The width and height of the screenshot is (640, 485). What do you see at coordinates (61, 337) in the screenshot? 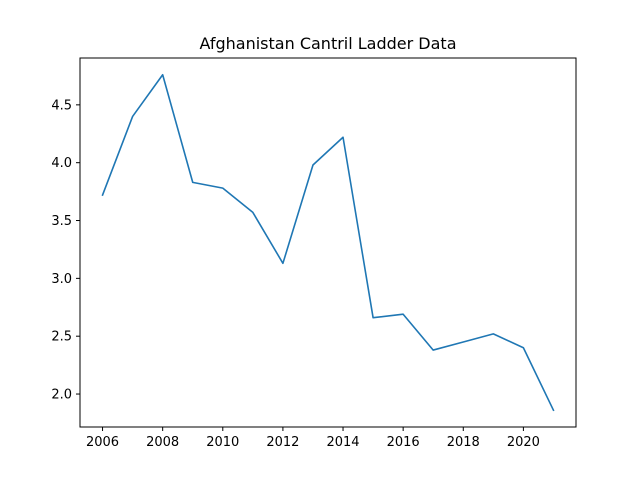
I see `y-tick-label: 2.5` at bounding box center [61, 337].